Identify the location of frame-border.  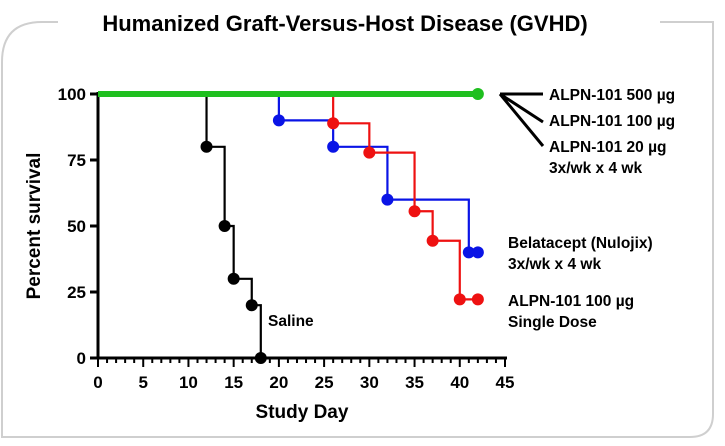
(30, 11).